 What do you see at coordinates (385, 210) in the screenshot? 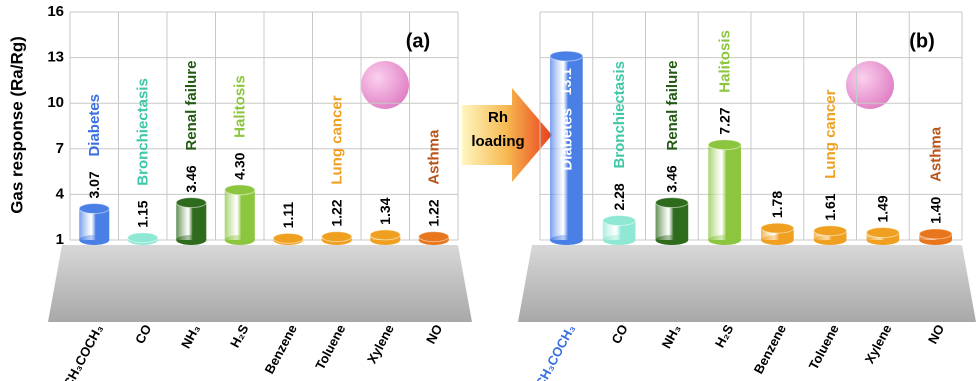
I see `value-label: 1.34` at bounding box center [385, 210].